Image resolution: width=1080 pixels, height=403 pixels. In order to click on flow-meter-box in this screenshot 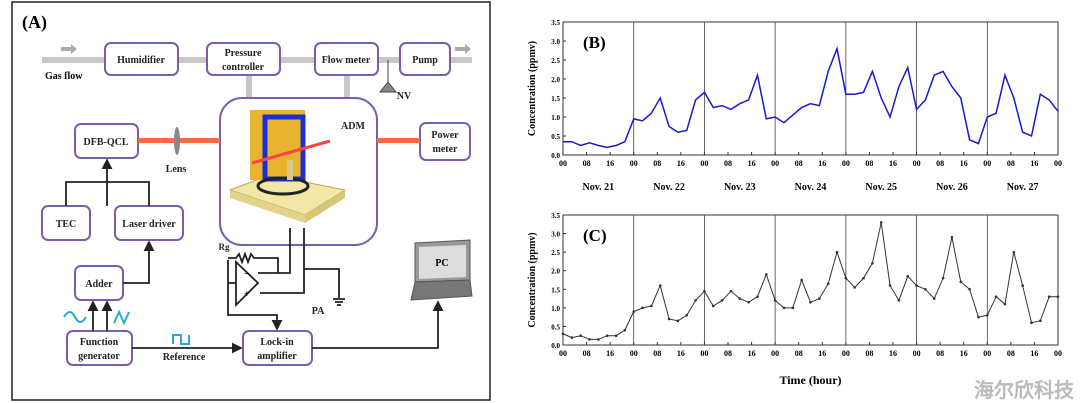, I will do `click(346, 59)`.